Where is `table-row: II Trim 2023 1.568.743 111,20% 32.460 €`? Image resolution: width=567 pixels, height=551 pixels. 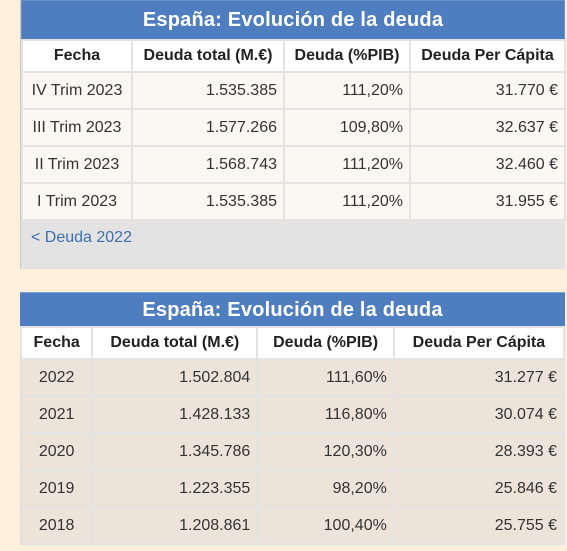
table-row: II Trim 2023 1.568.743 111,20% 32.460 € is located at coordinates (293, 164).